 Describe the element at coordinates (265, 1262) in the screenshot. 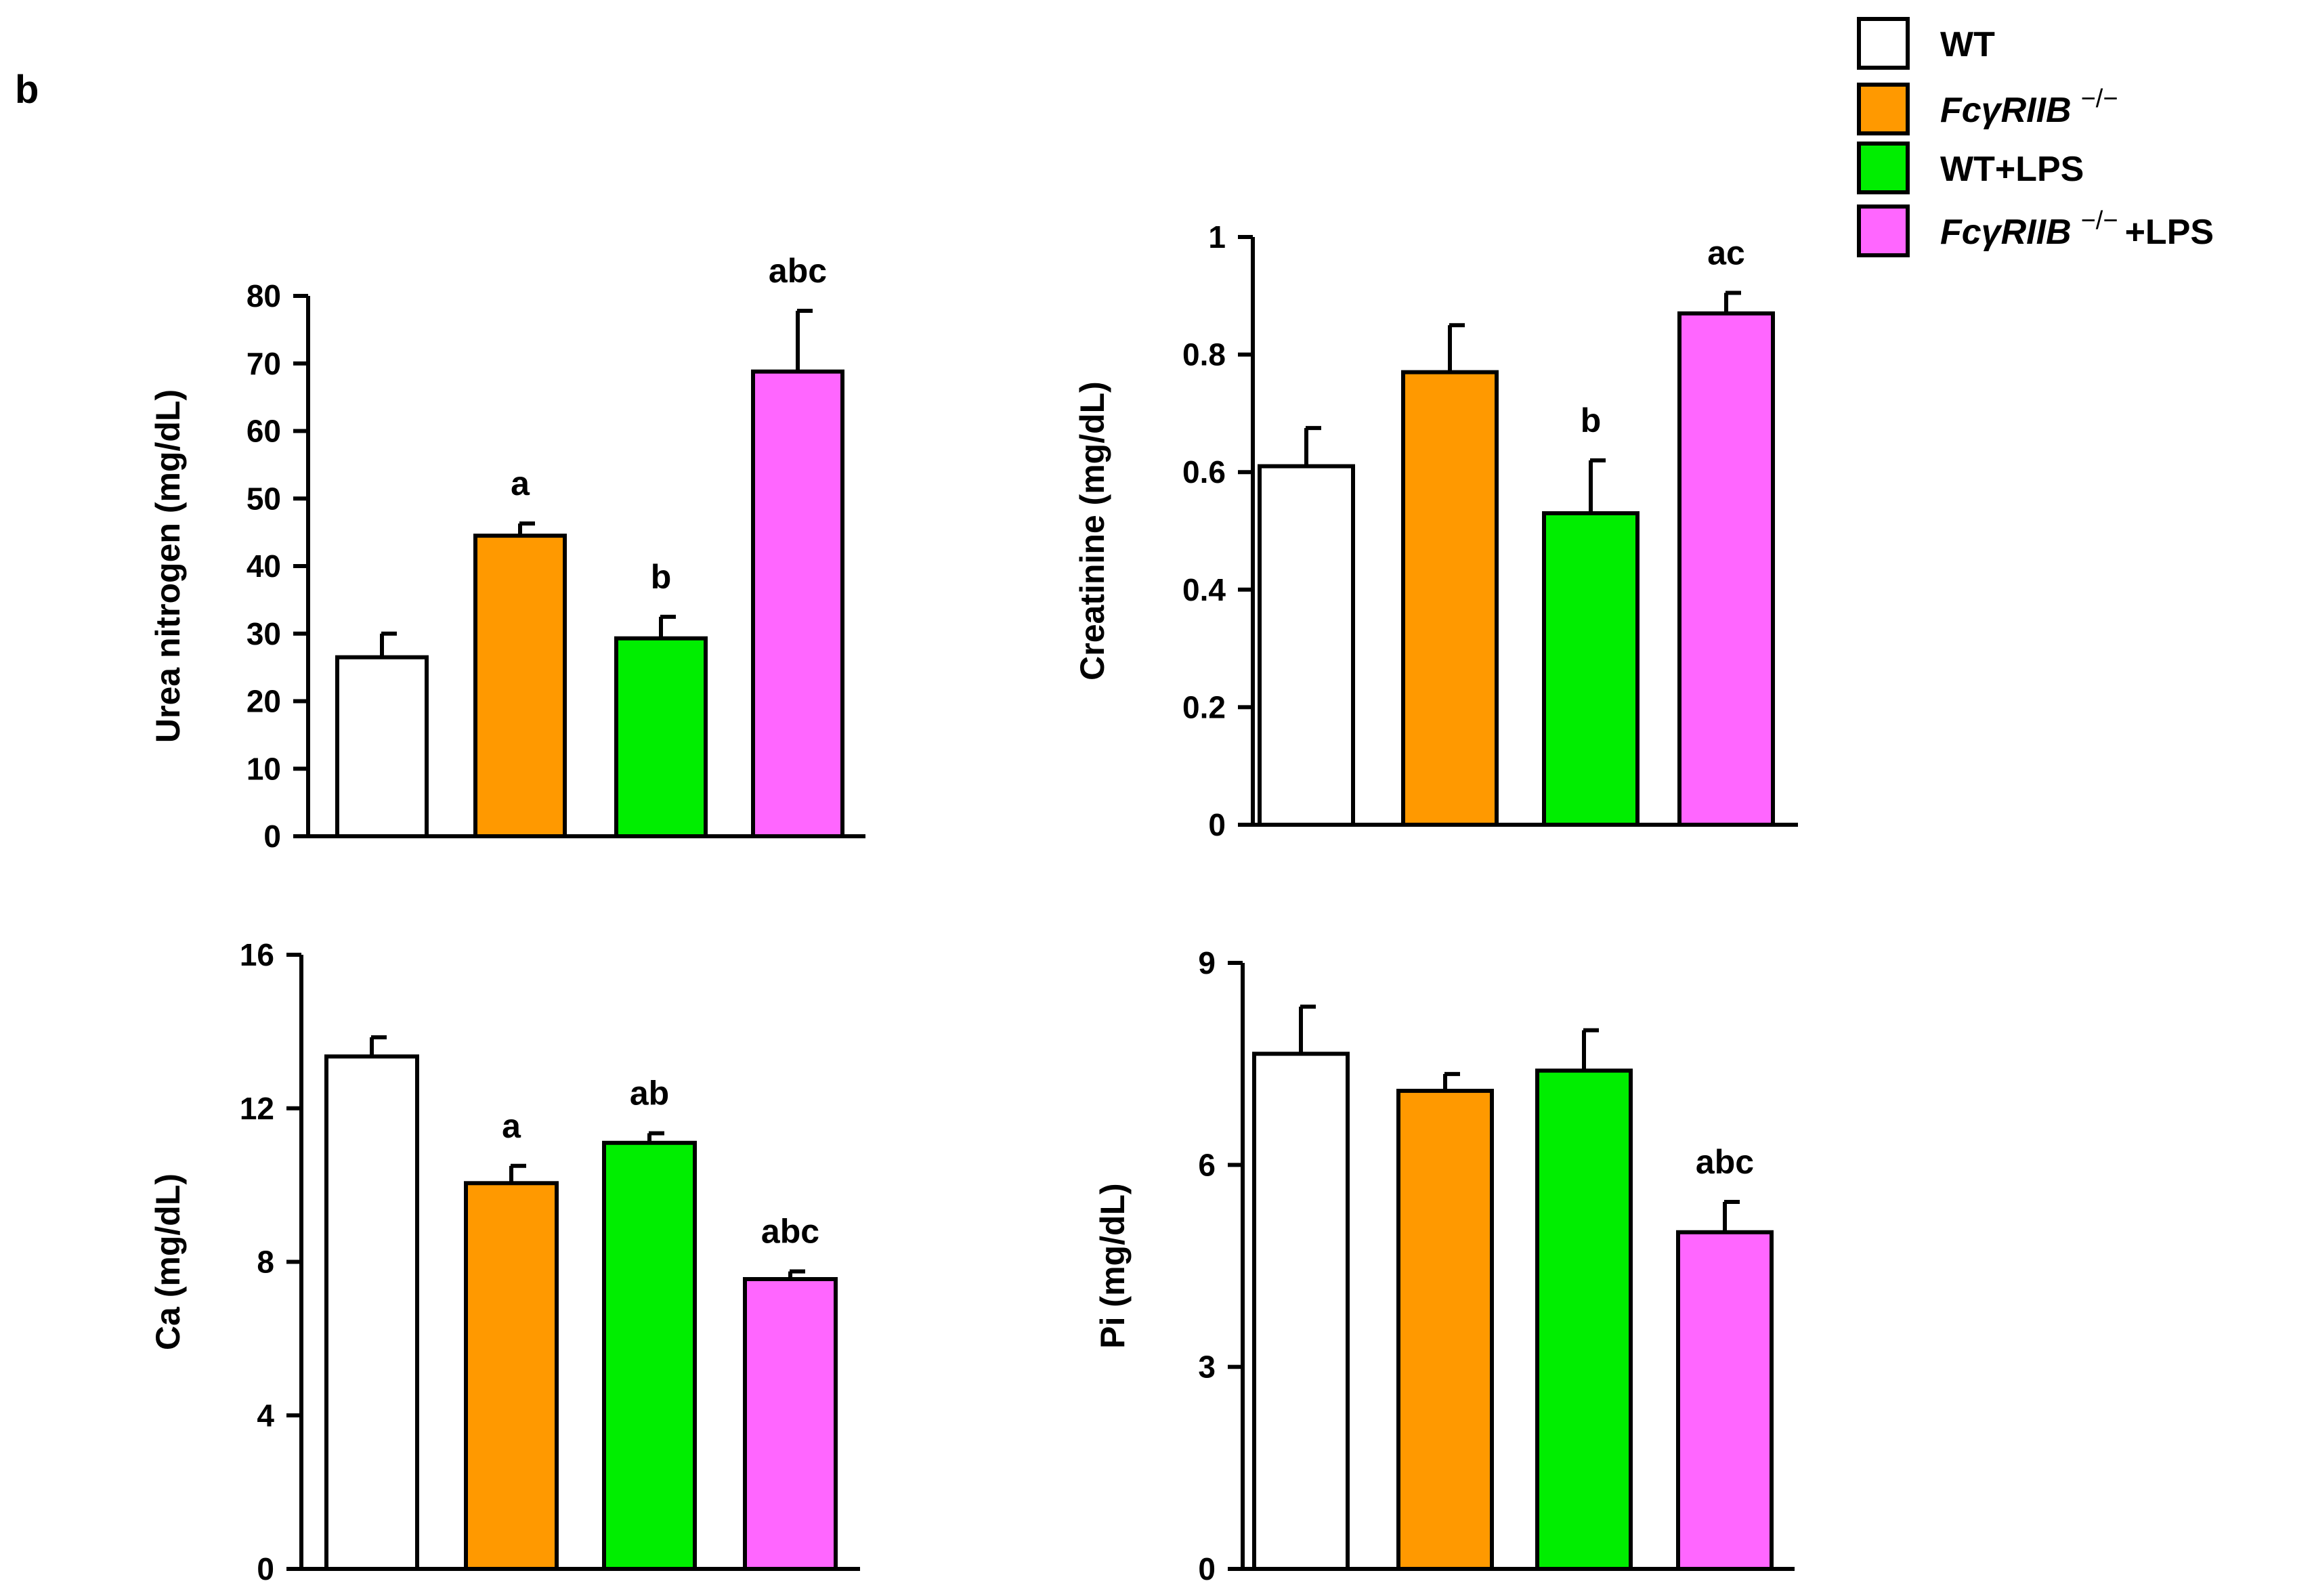

I see `y-tick-label: 8` at that location.